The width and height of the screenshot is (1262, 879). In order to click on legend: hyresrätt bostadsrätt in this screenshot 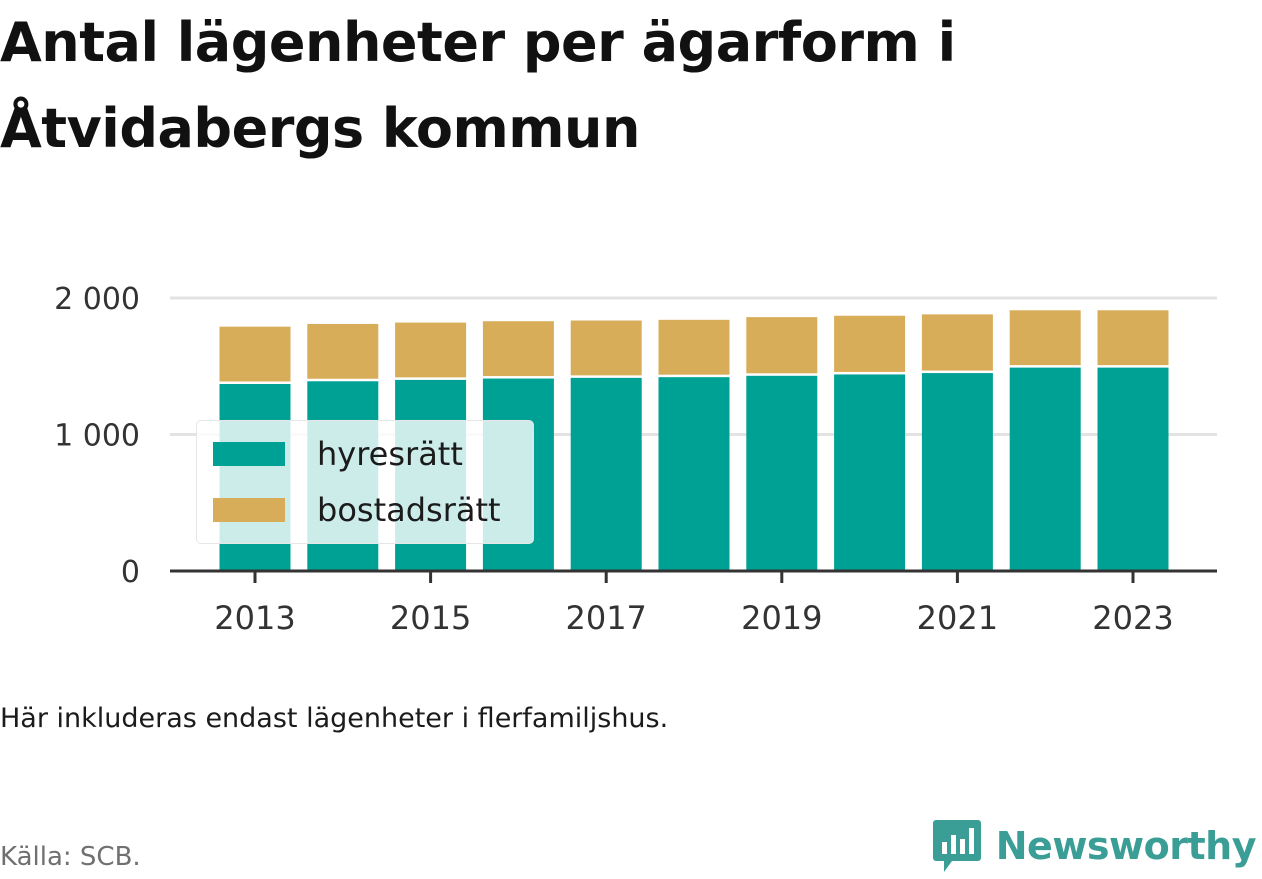, I will do `click(365, 482)`.